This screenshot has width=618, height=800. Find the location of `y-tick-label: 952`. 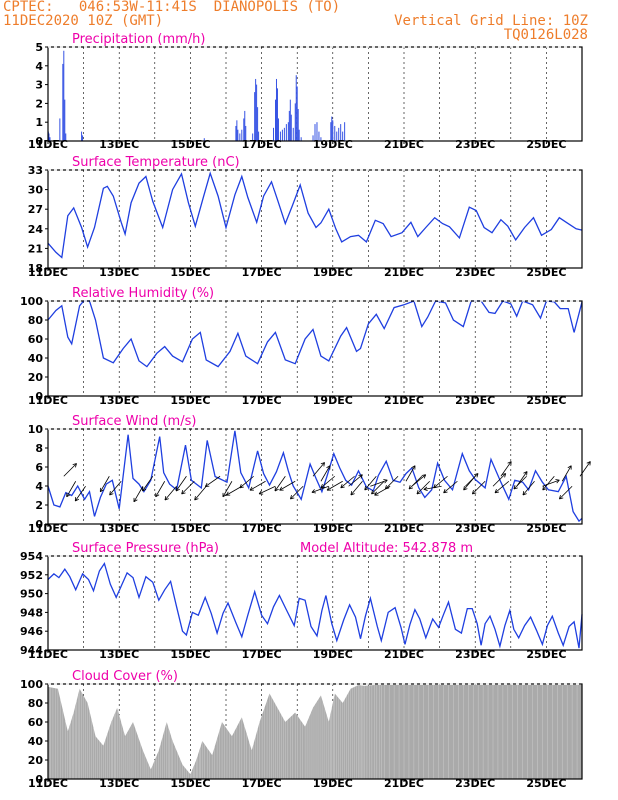

y-tick-label: 952 is located at coordinates (31, 575).